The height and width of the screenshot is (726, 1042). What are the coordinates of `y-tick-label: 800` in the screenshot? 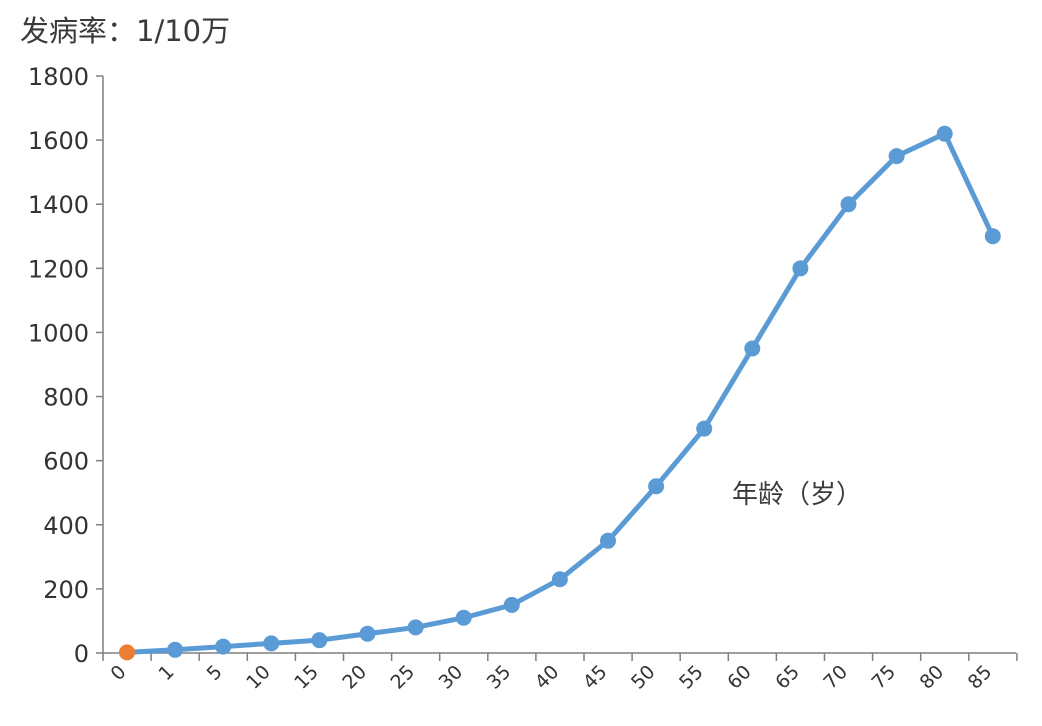 It's located at (66, 398).